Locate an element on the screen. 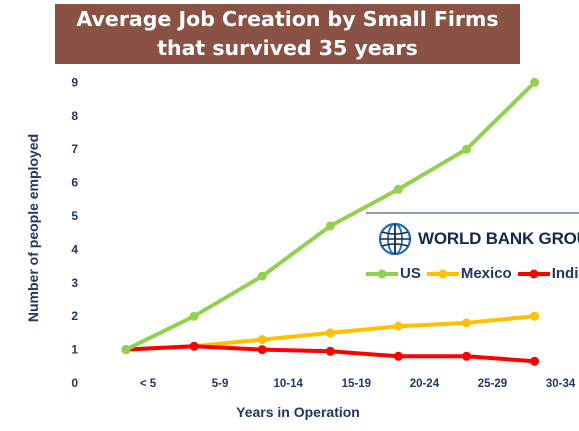 The image size is (579, 431). legend-item-mexico: Mexico is located at coordinates (469, 273).